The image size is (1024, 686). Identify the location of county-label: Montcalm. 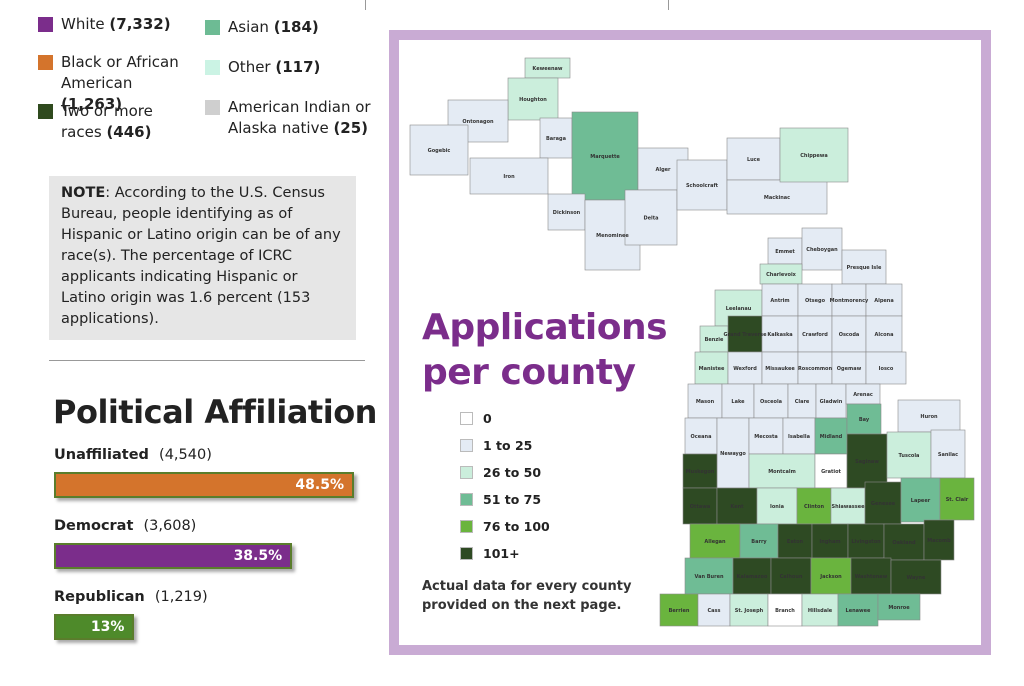
(782, 472).